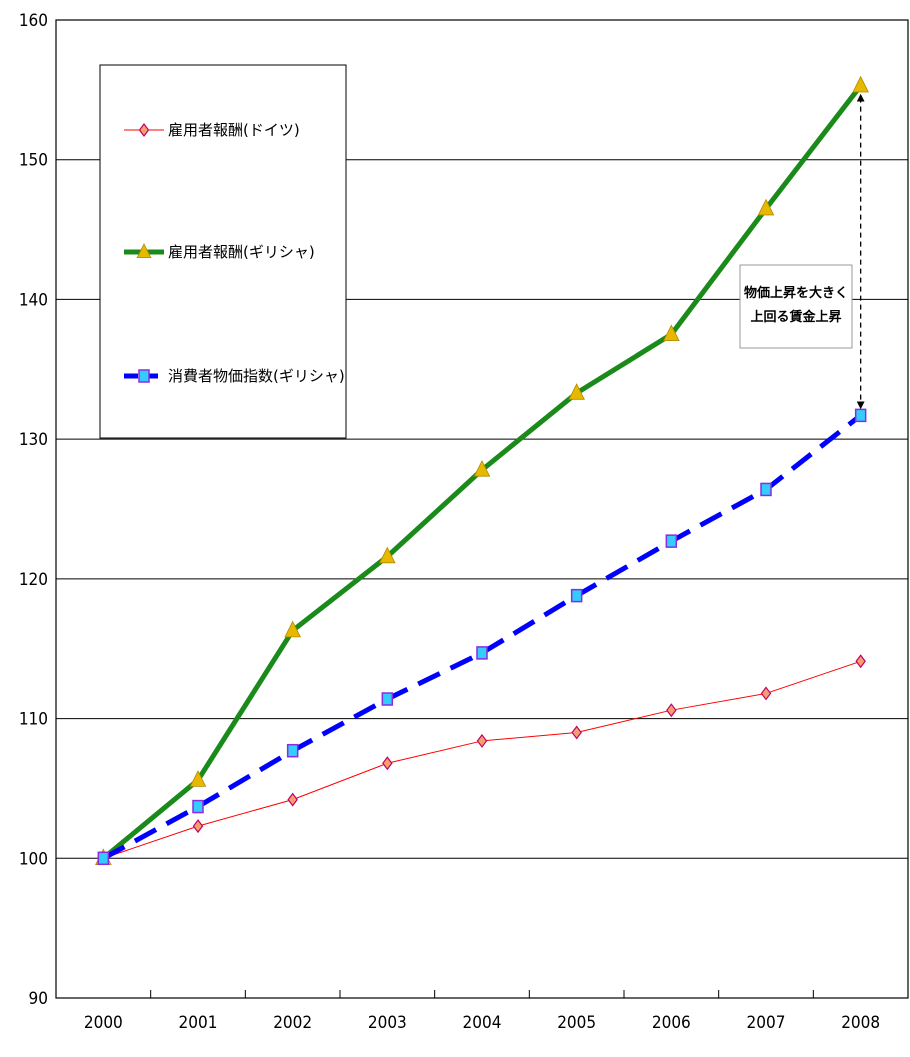  Describe the element at coordinates (33, 580) in the screenshot. I see `y-tick-label: 120` at that location.